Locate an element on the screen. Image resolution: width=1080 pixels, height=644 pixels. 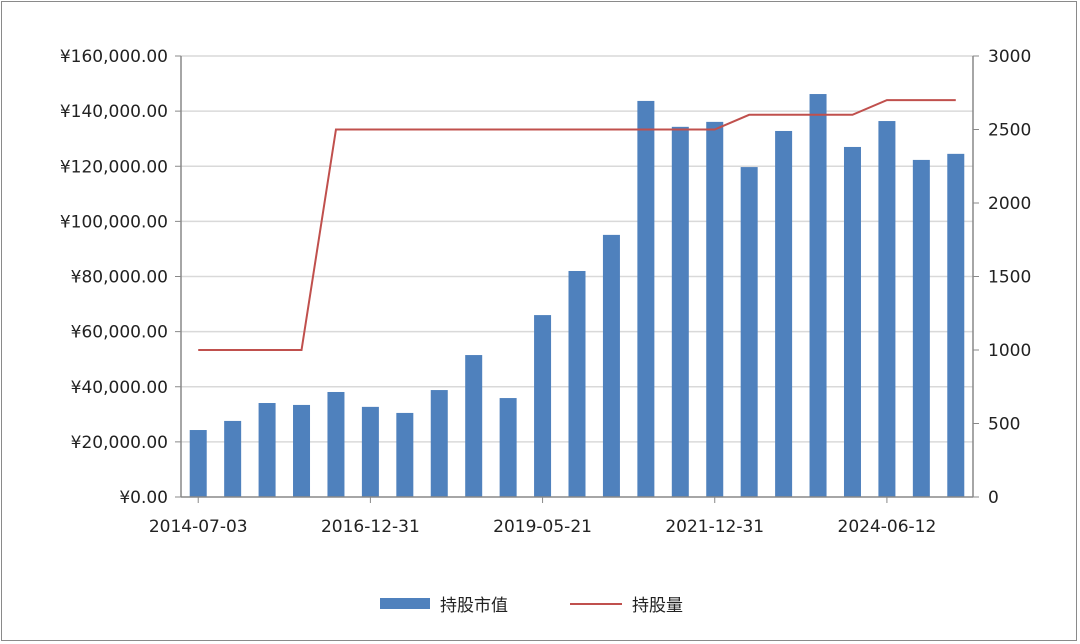
y-right-tick-label: 0 is located at coordinates (993, 498).